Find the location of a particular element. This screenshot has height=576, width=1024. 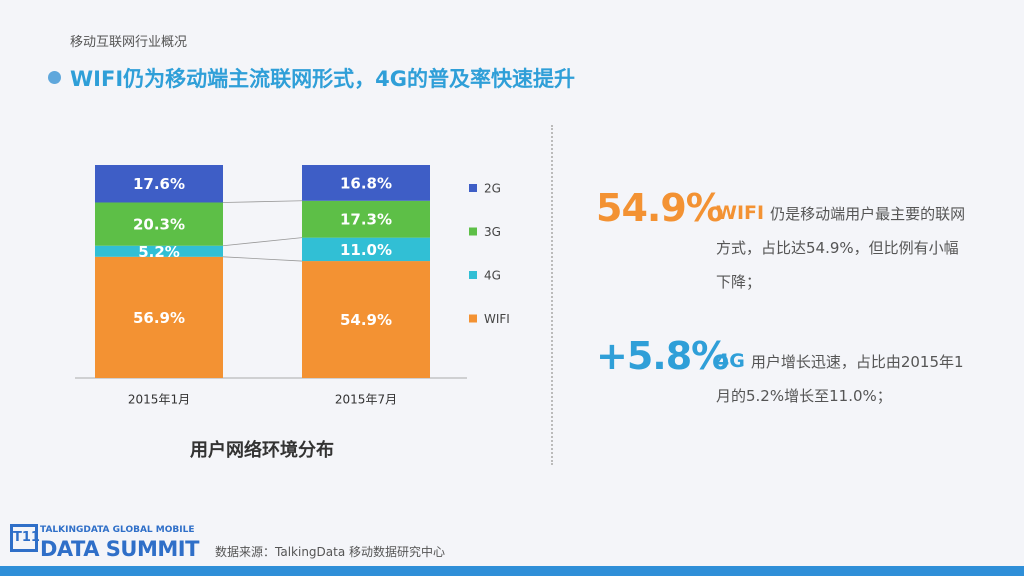

data-label: 17.6% is located at coordinates (159, 184).